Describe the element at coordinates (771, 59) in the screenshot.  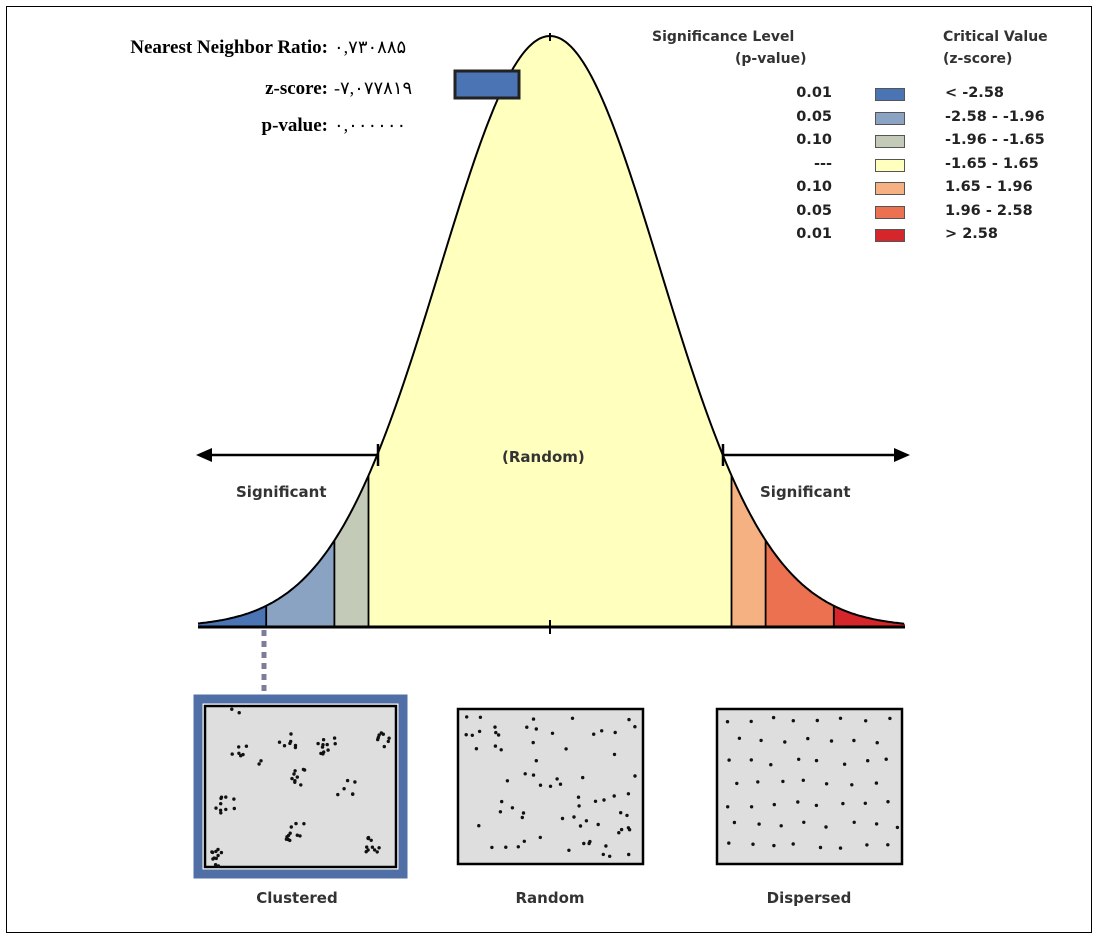
I see `significance-header-line2: (p-value)` at that location.